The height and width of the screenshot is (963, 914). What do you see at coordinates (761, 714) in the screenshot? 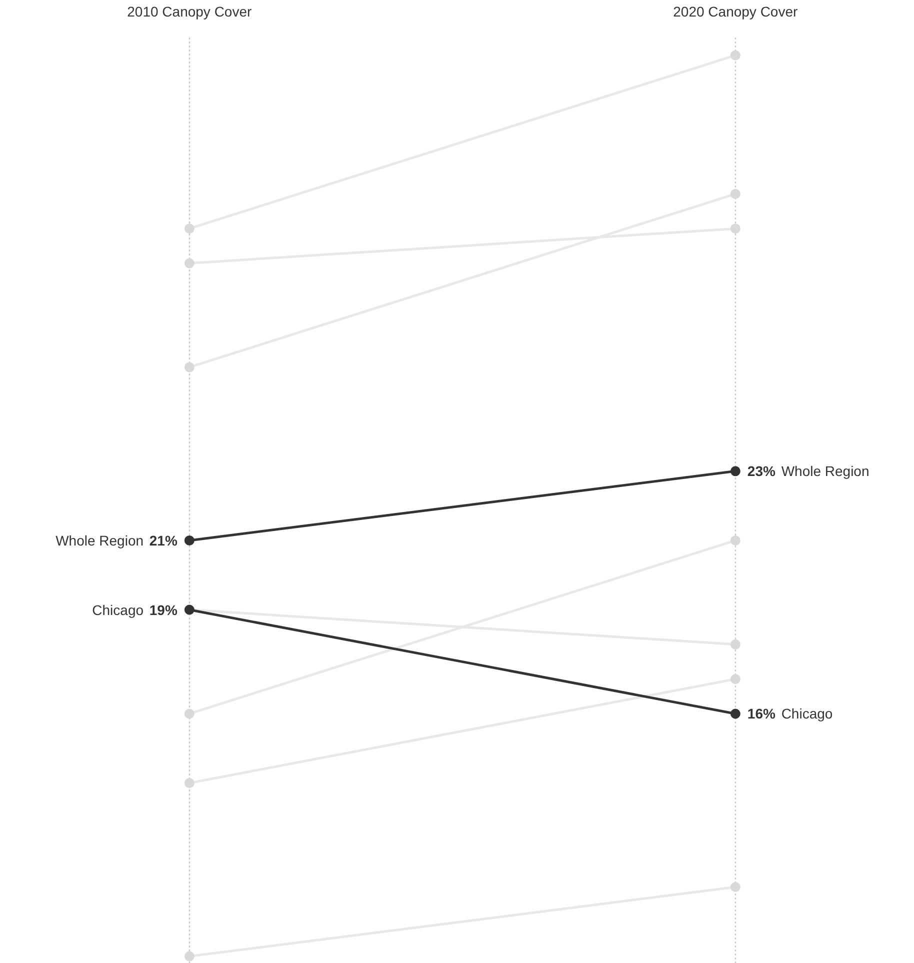
I see `data-label: 16%` at bounding box center [761, 714].